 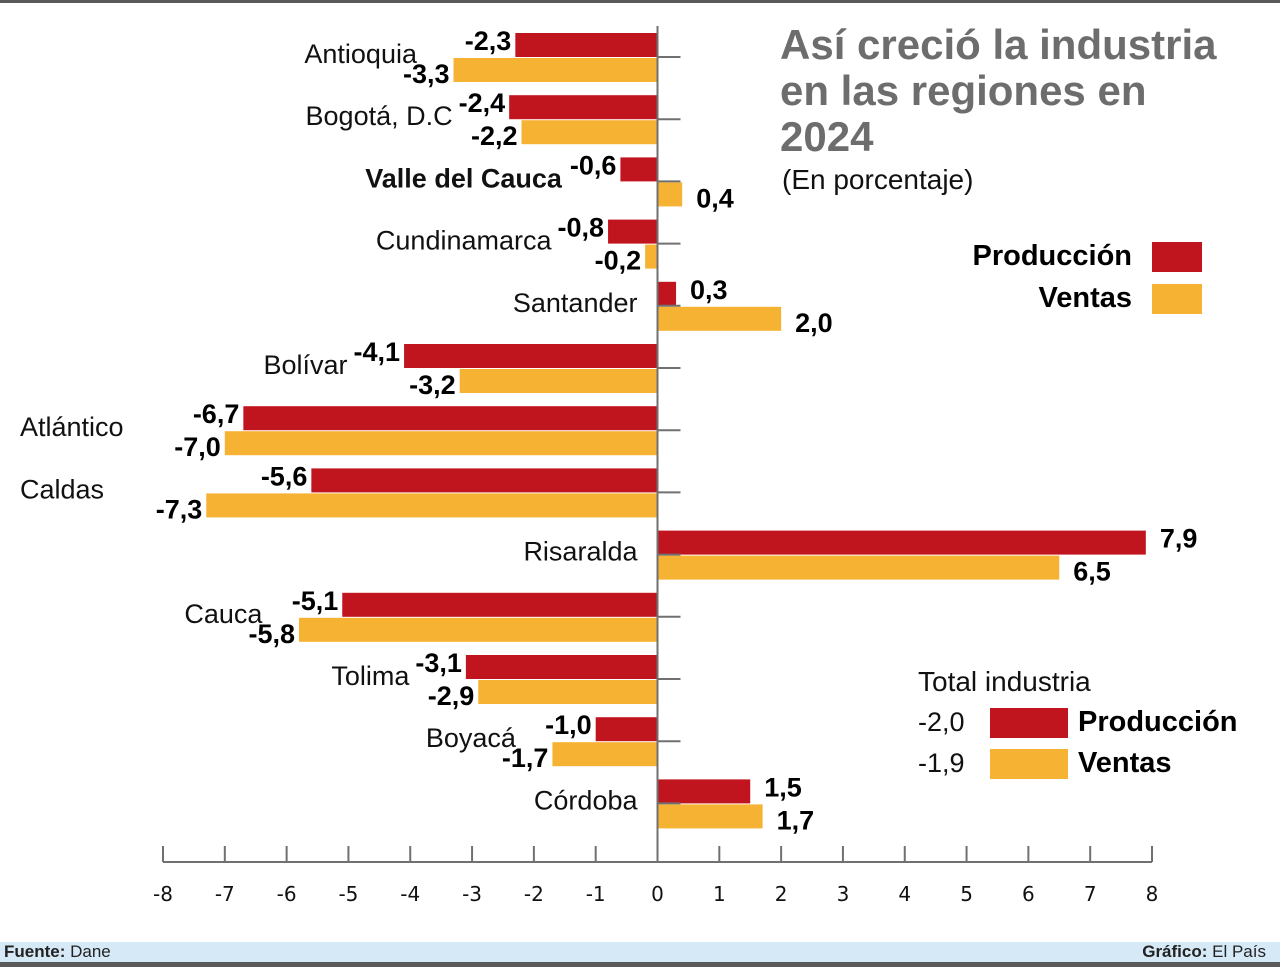 I want to click on x-tick-label: 1, so click(x=719, y=894).